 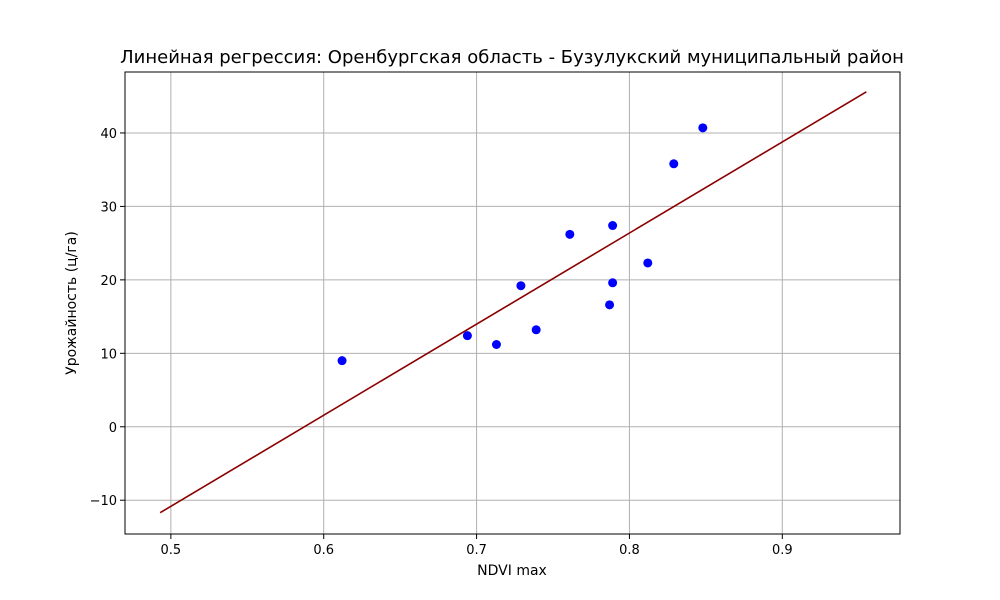 I want to click on x-tick-label: 0.5, so click(x=171, y=550).